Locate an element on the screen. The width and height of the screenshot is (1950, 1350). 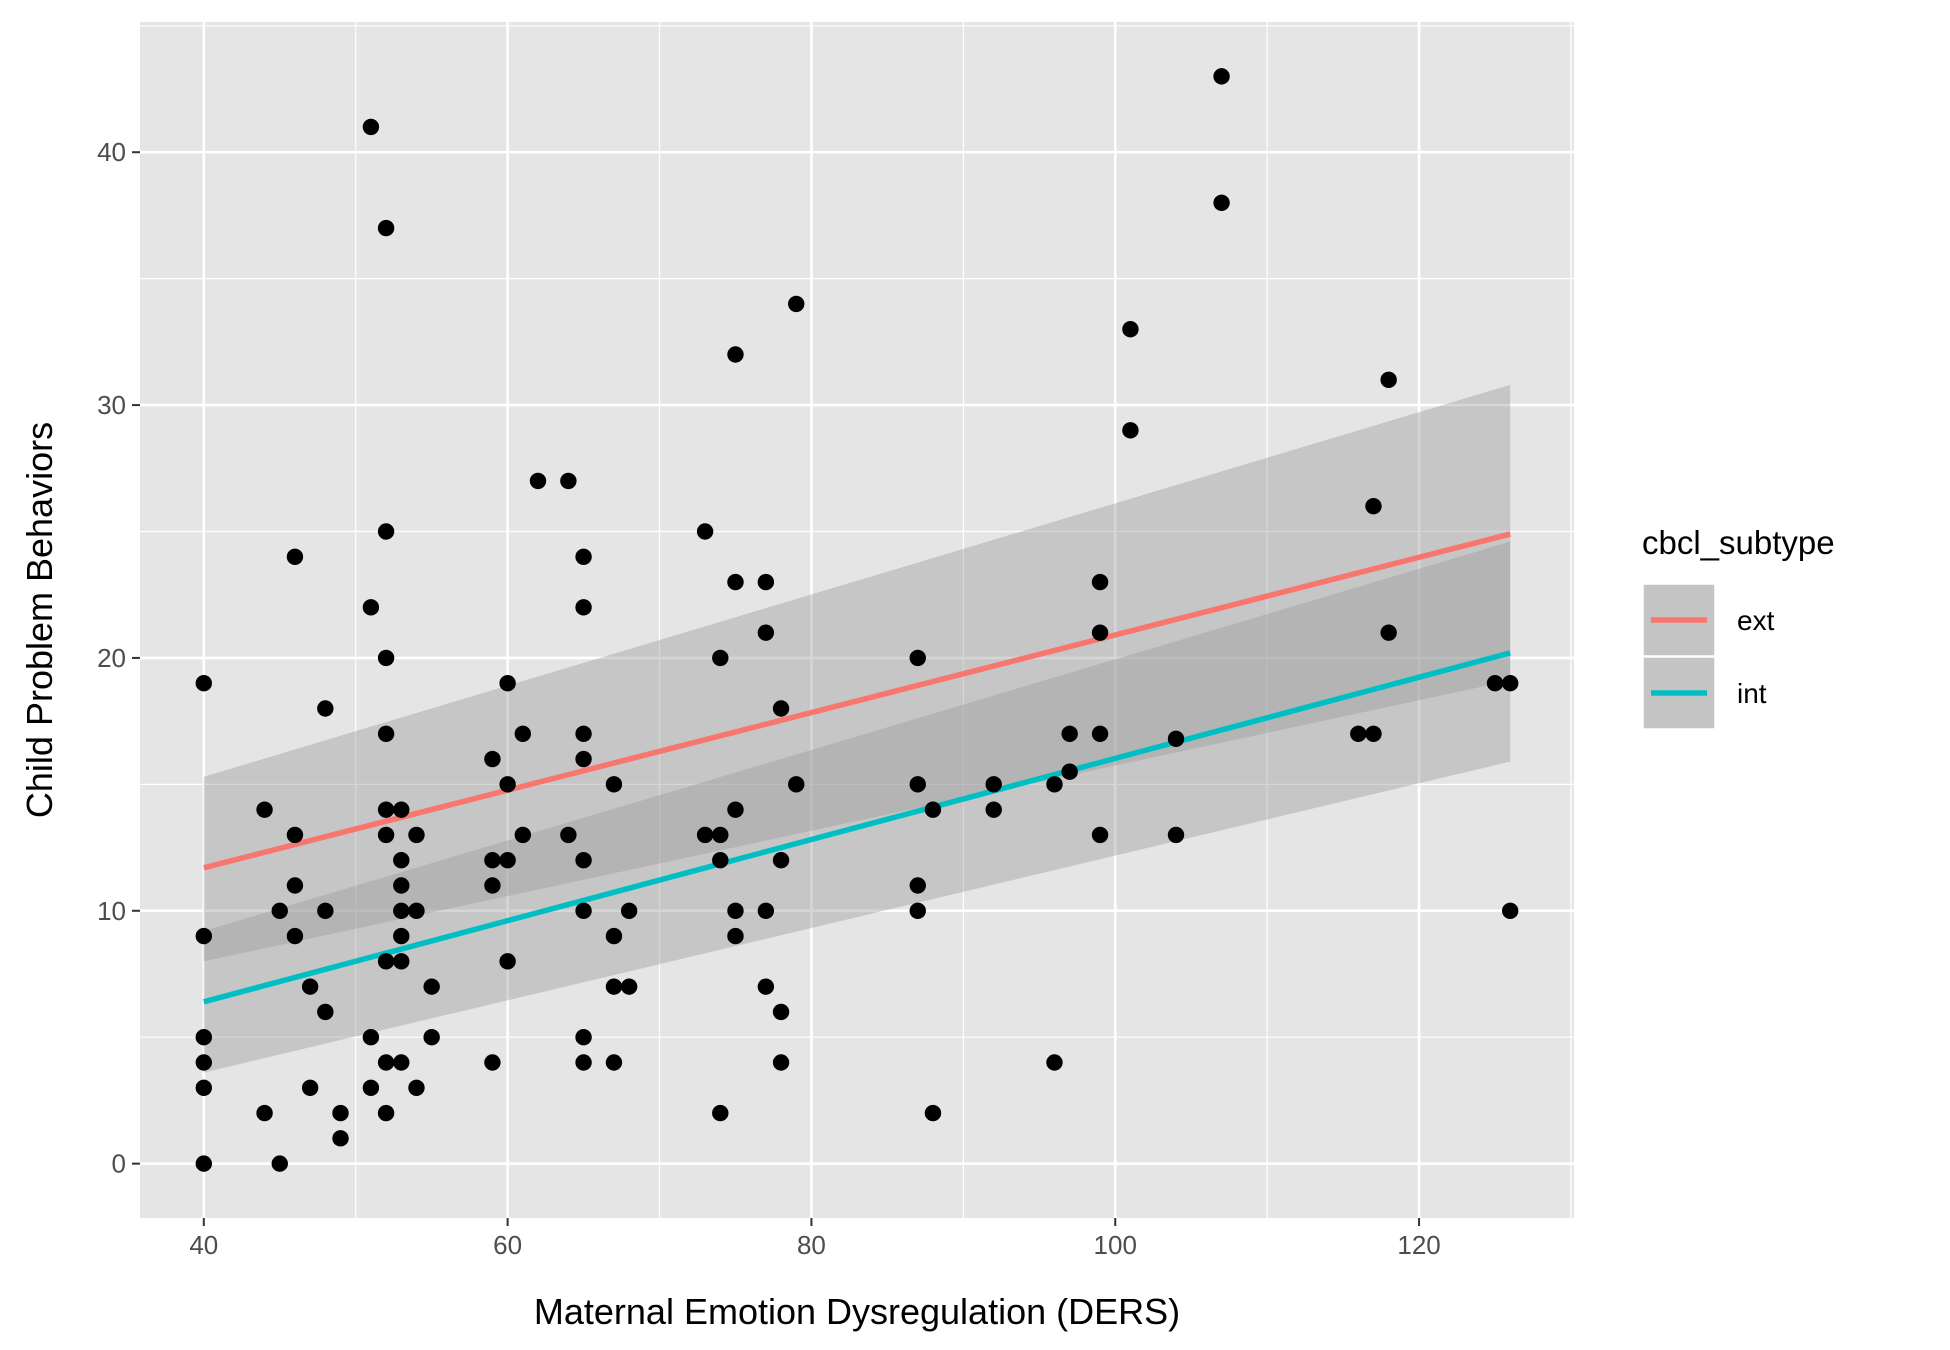
legend-label-int: int is located at coordinates (1752, 693).